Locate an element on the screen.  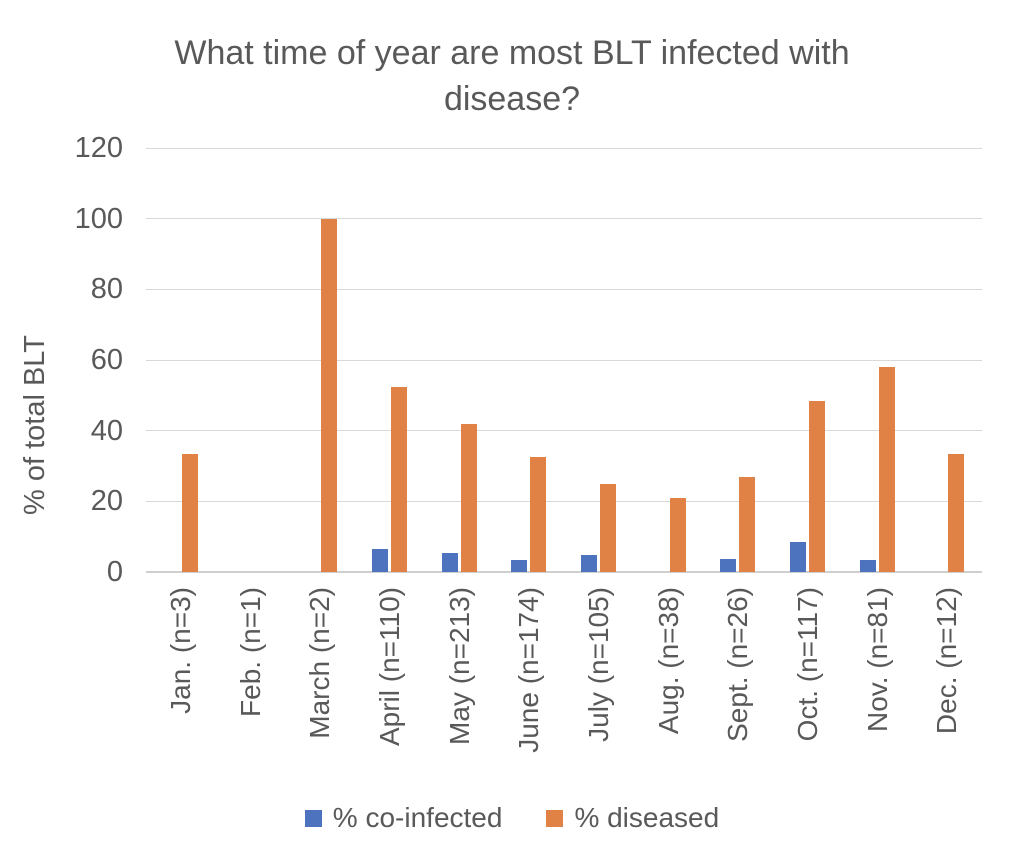
x-axis-label: Nov. (n=81) is located at coordinates (877, 659).